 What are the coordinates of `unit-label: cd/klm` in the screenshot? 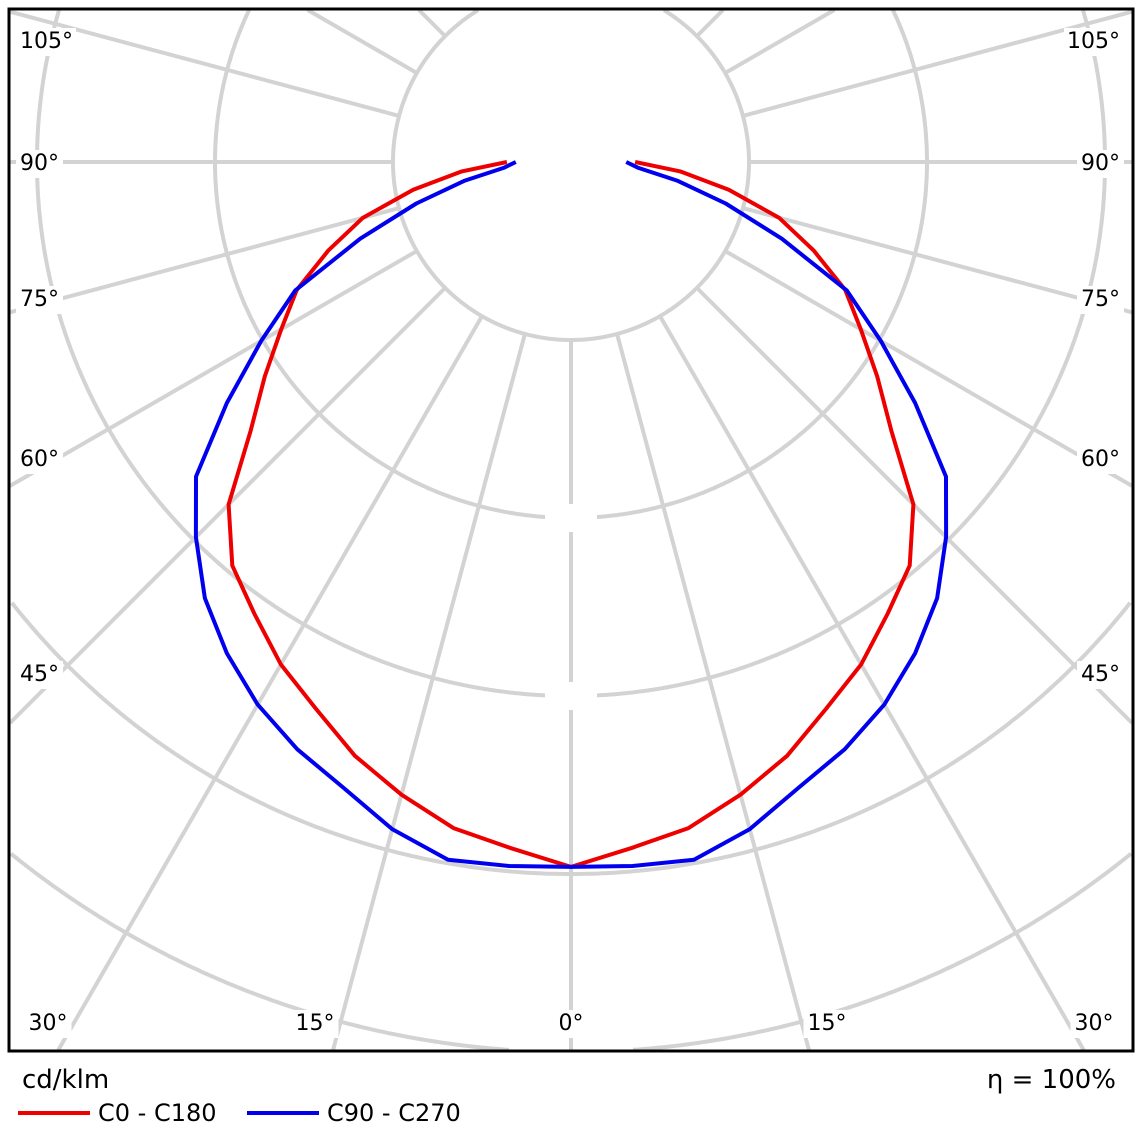 It's located at (66, 1080).